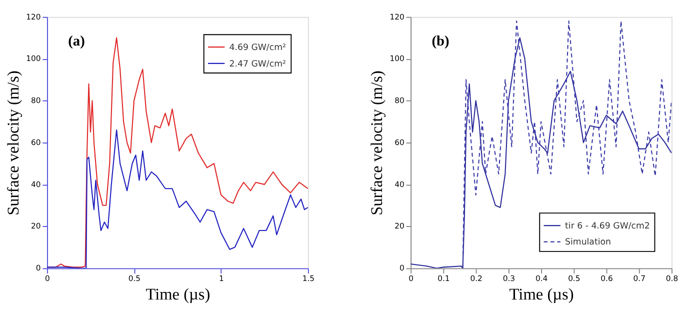  Describe the element at coordinates (308, 279) in the screenshot. I see `x-tick-label: 1.5` at that location.